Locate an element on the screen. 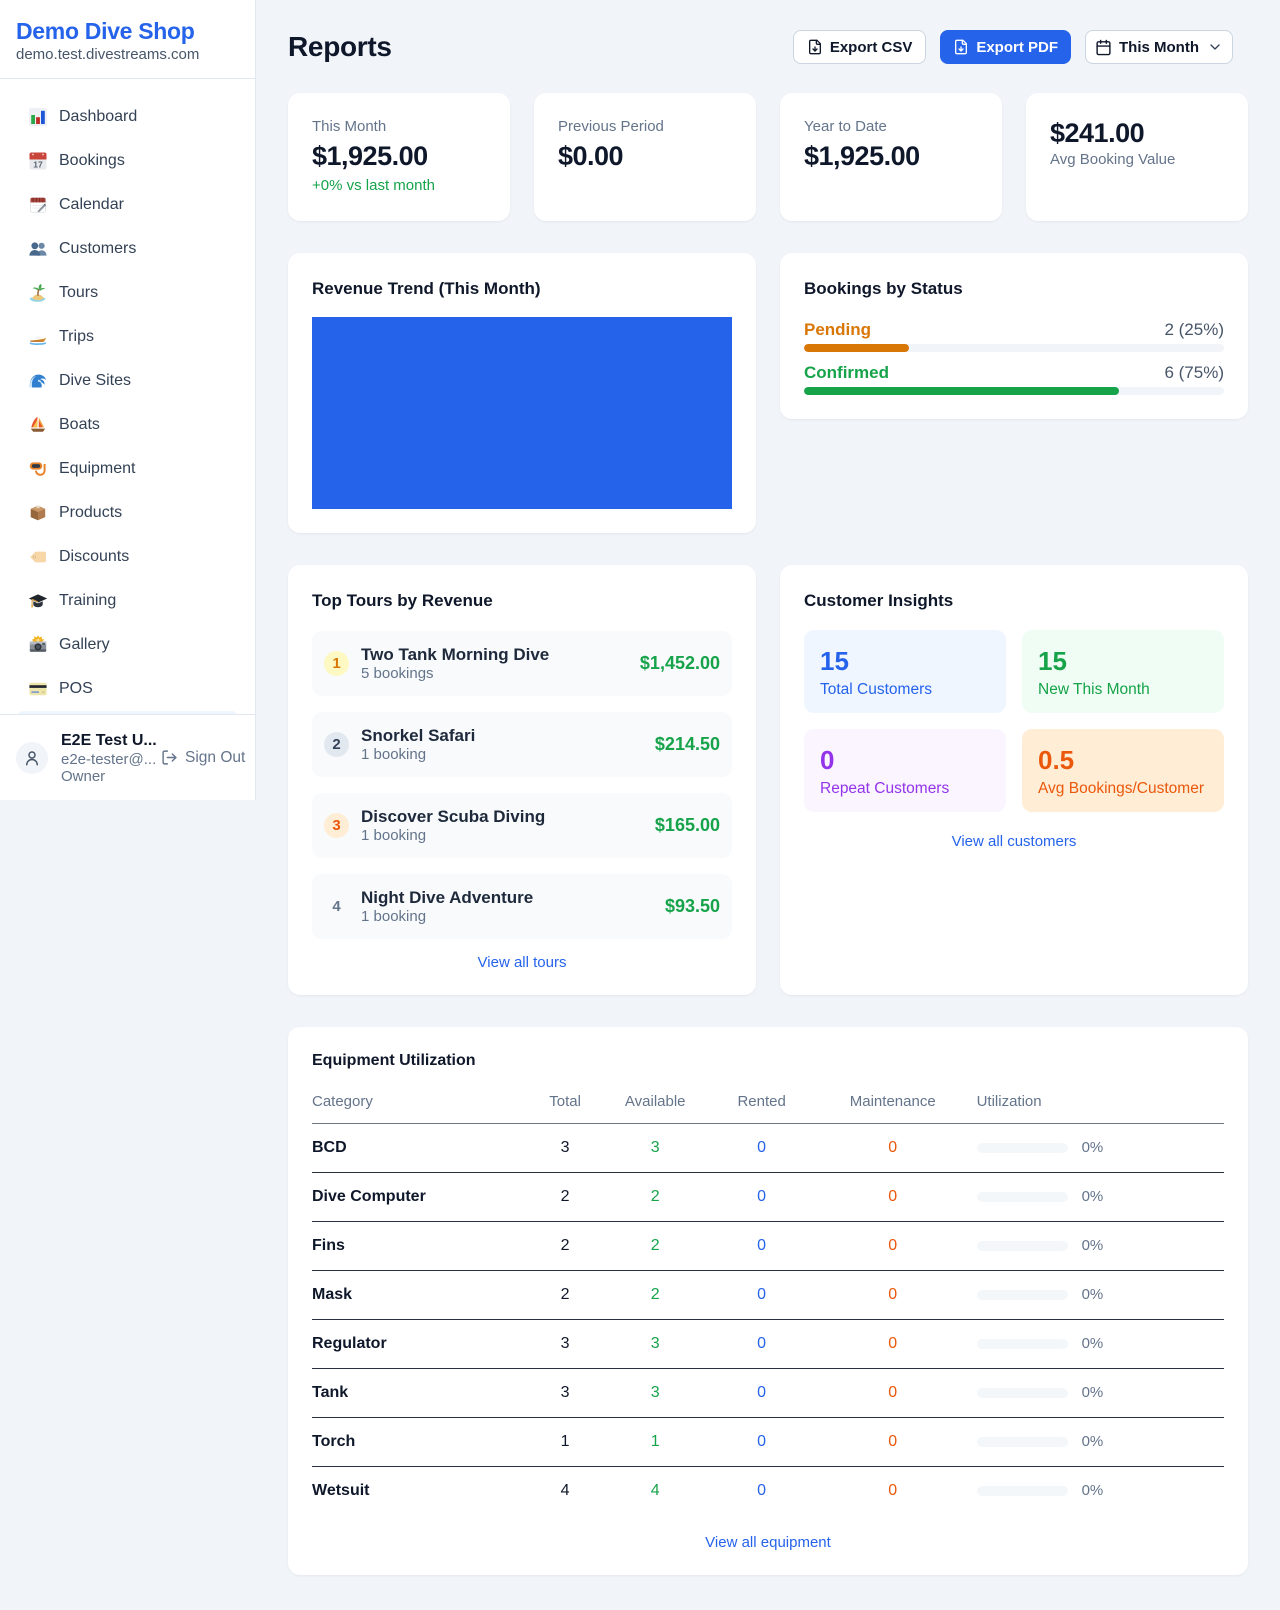 The width and height of the screenshot is (1280, 1610). svg-text: 17 is located at coordinates (38, 164).